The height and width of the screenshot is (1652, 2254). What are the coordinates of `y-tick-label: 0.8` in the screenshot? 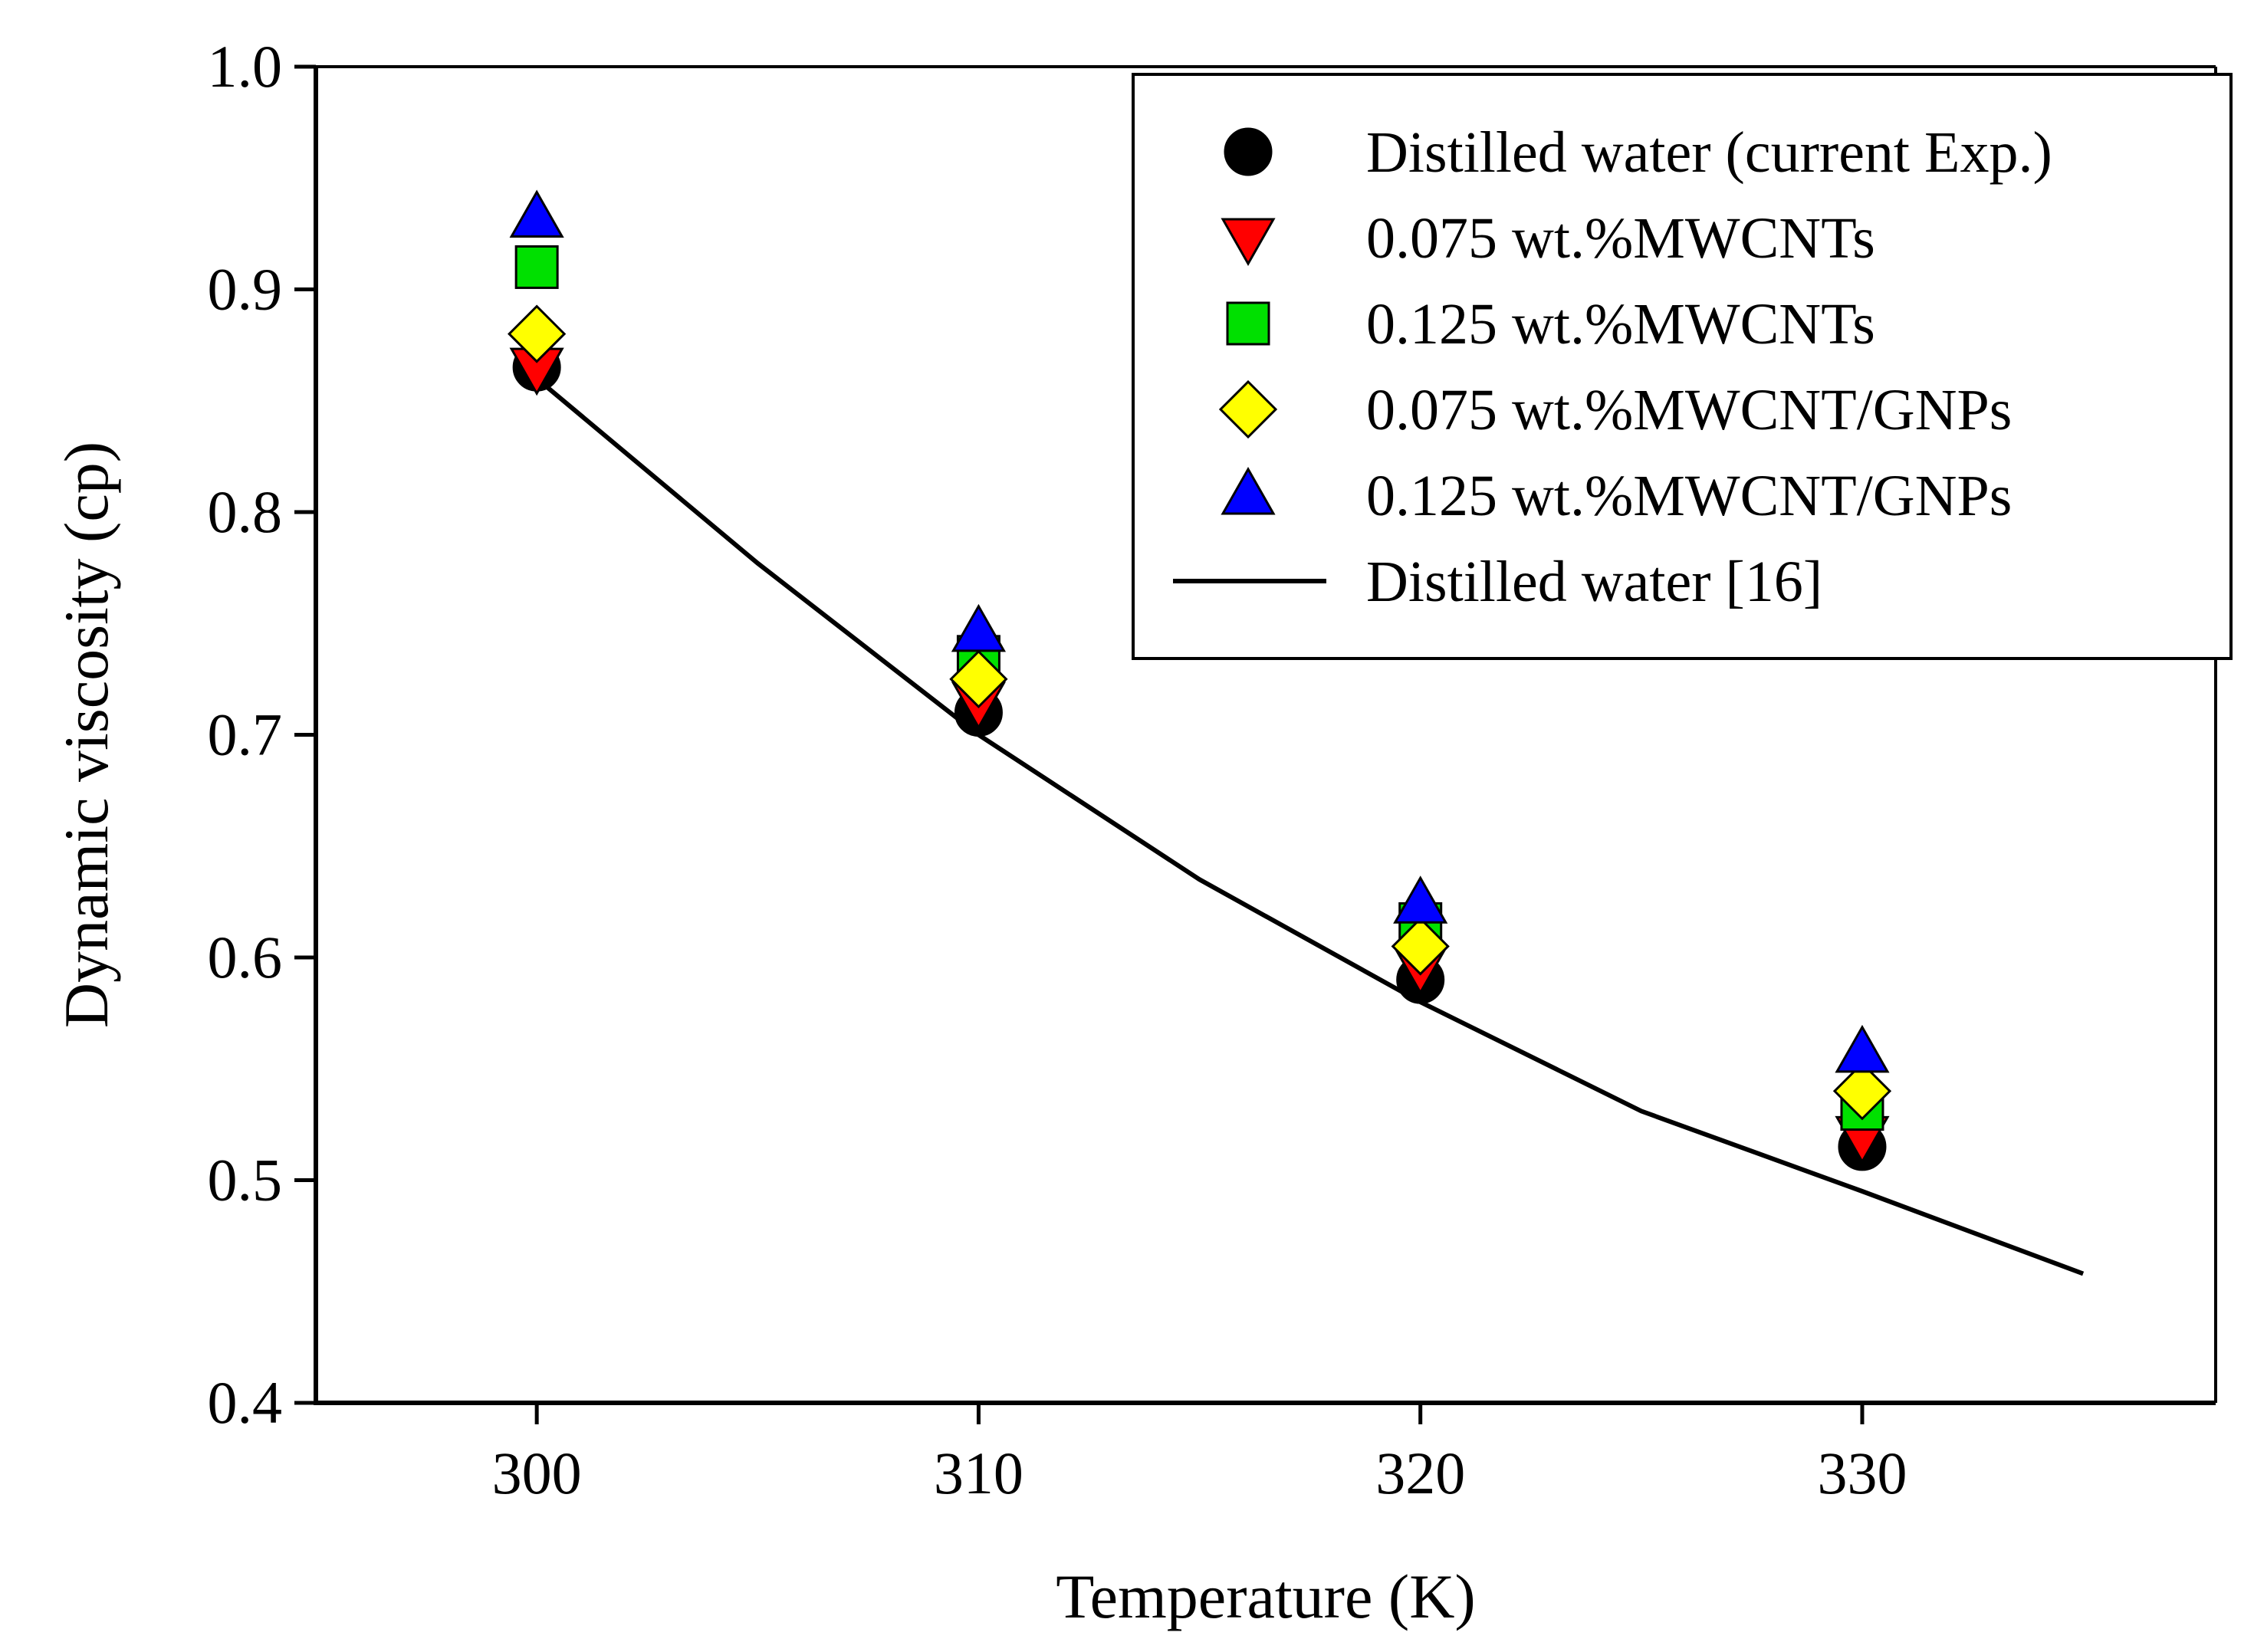 It's located at (245, 511).